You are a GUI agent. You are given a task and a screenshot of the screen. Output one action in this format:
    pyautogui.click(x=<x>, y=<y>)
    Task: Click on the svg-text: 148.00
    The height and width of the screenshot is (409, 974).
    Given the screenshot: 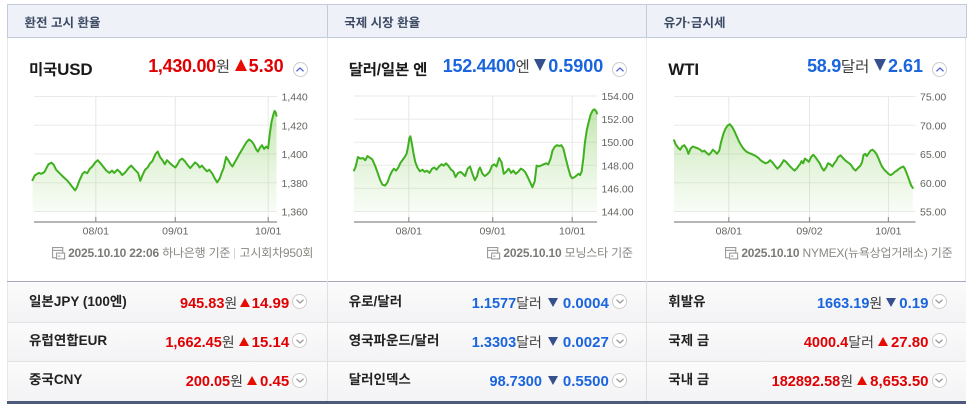 What is the action you would take?
    pyautogui.click(x=618, y=166)
    